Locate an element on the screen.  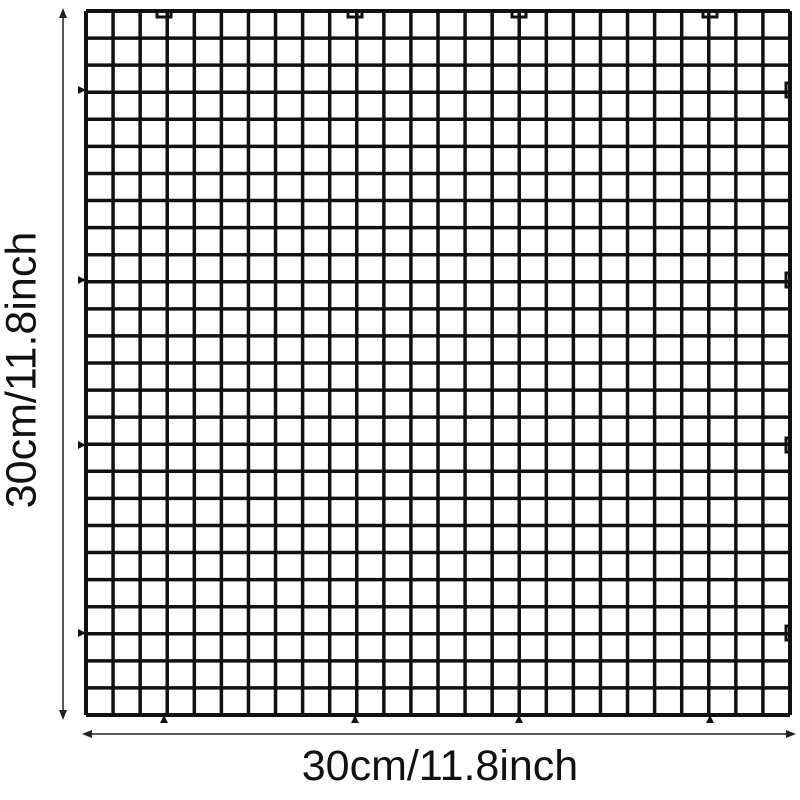
arrow-right-icon is located at coordinates (791, 734).